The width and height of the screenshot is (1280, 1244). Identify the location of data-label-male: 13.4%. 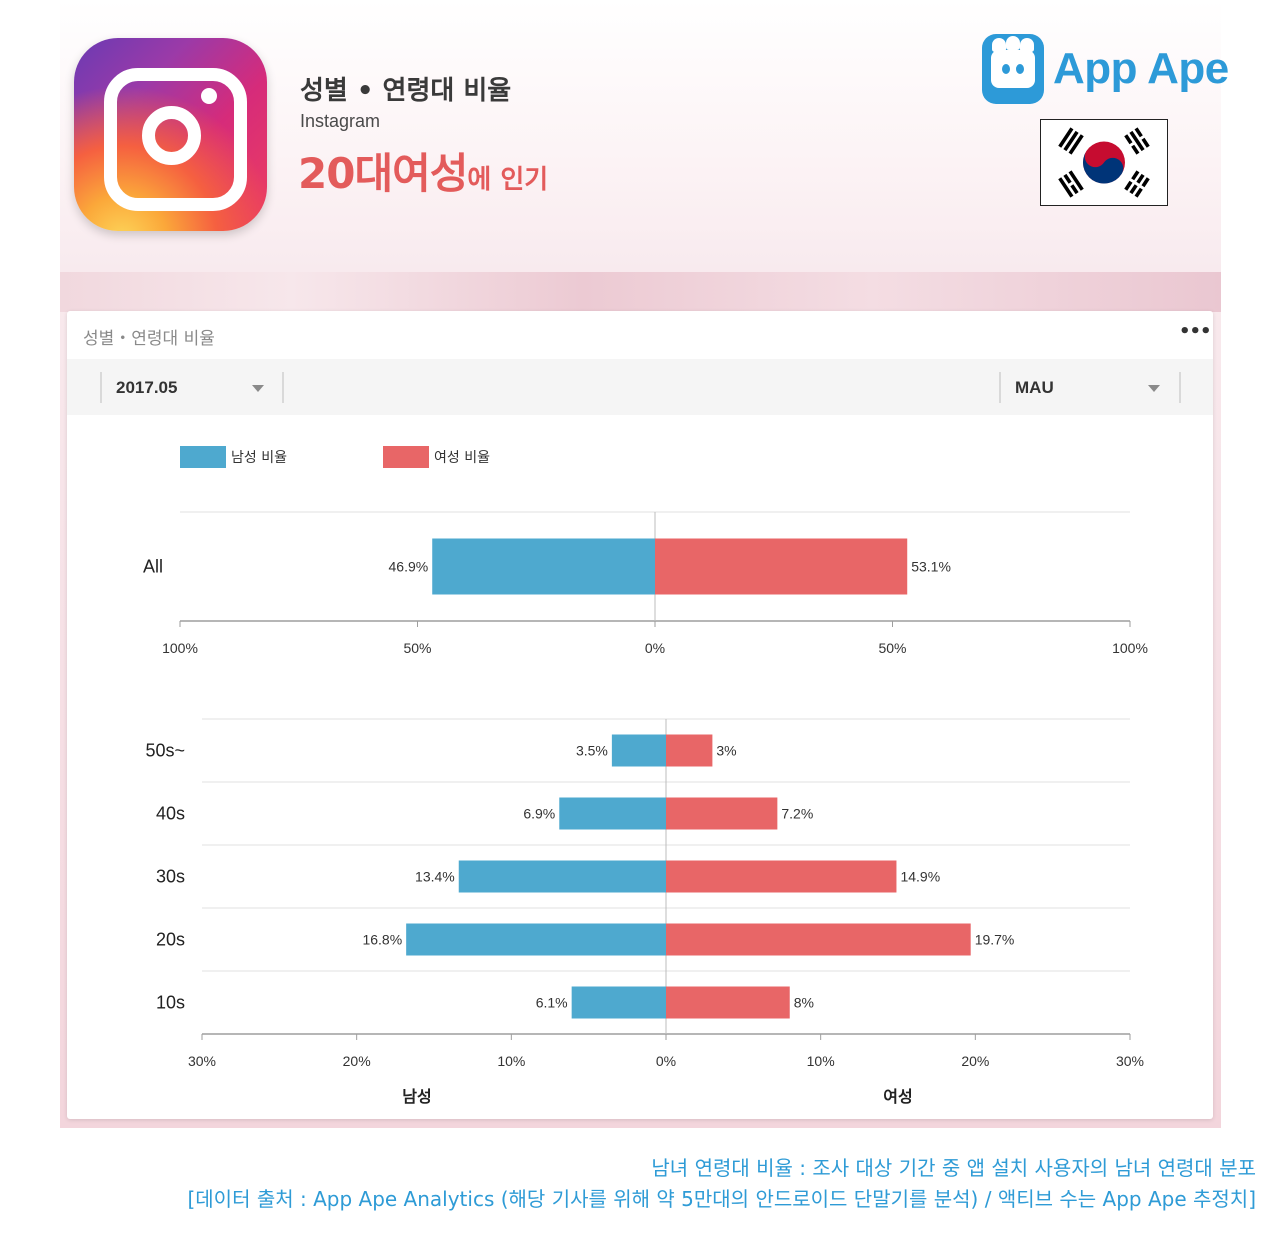
(435, 877).